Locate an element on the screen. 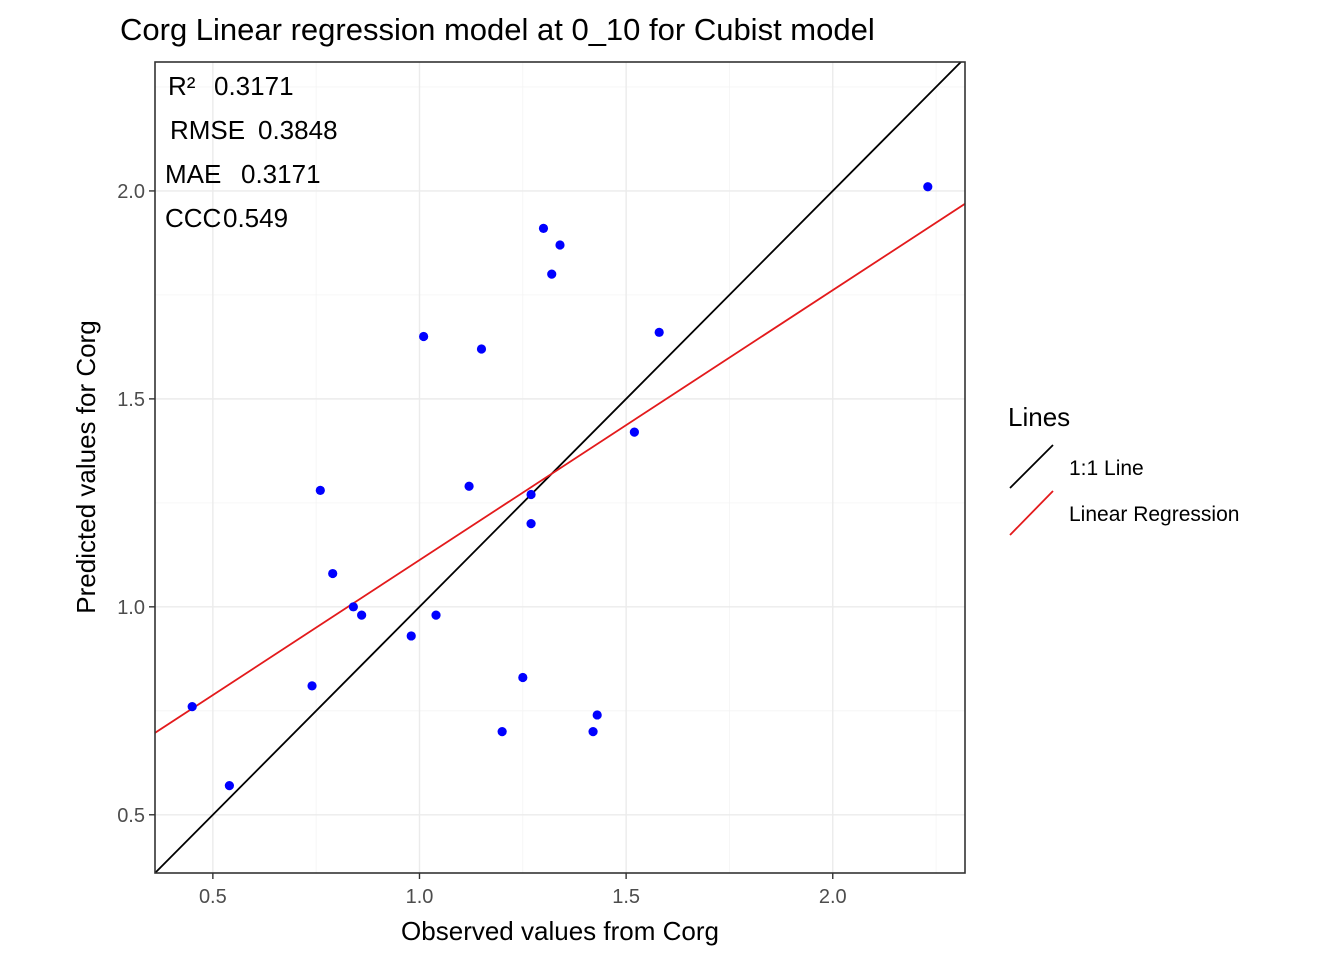  x-tick-label: 1.5 is located at coordinates (626, 897).